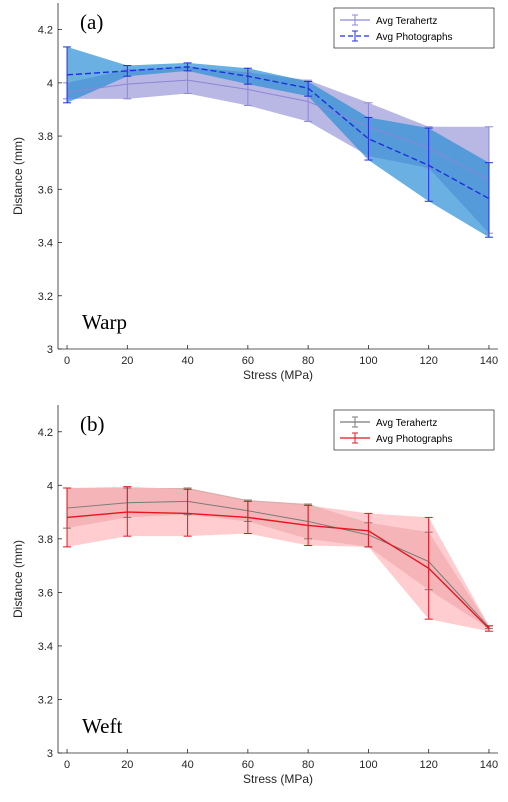  What do you see at coordinates (92, 424) in the screenshot?
I see `panel-tag: (b)` at bounding box center [92, 424].